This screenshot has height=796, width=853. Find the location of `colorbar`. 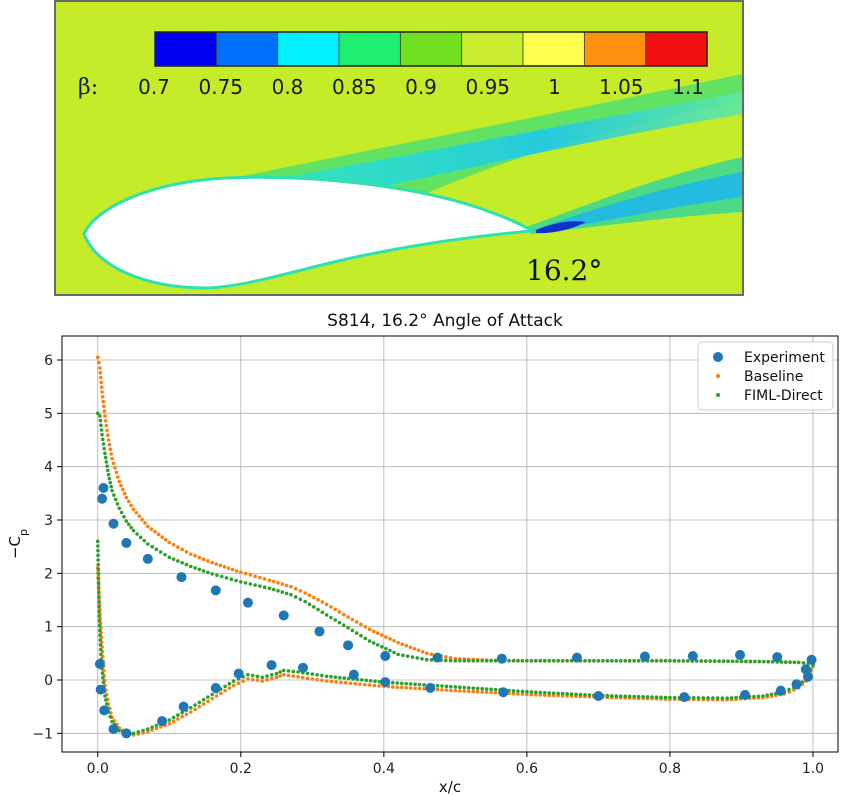

colorbar is located at coordinates (431, 49).